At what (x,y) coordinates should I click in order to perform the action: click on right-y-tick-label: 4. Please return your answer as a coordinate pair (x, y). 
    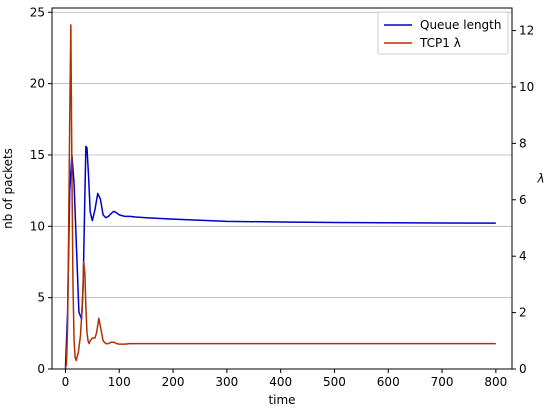
    Looking at the image, I should click on (523, 256).